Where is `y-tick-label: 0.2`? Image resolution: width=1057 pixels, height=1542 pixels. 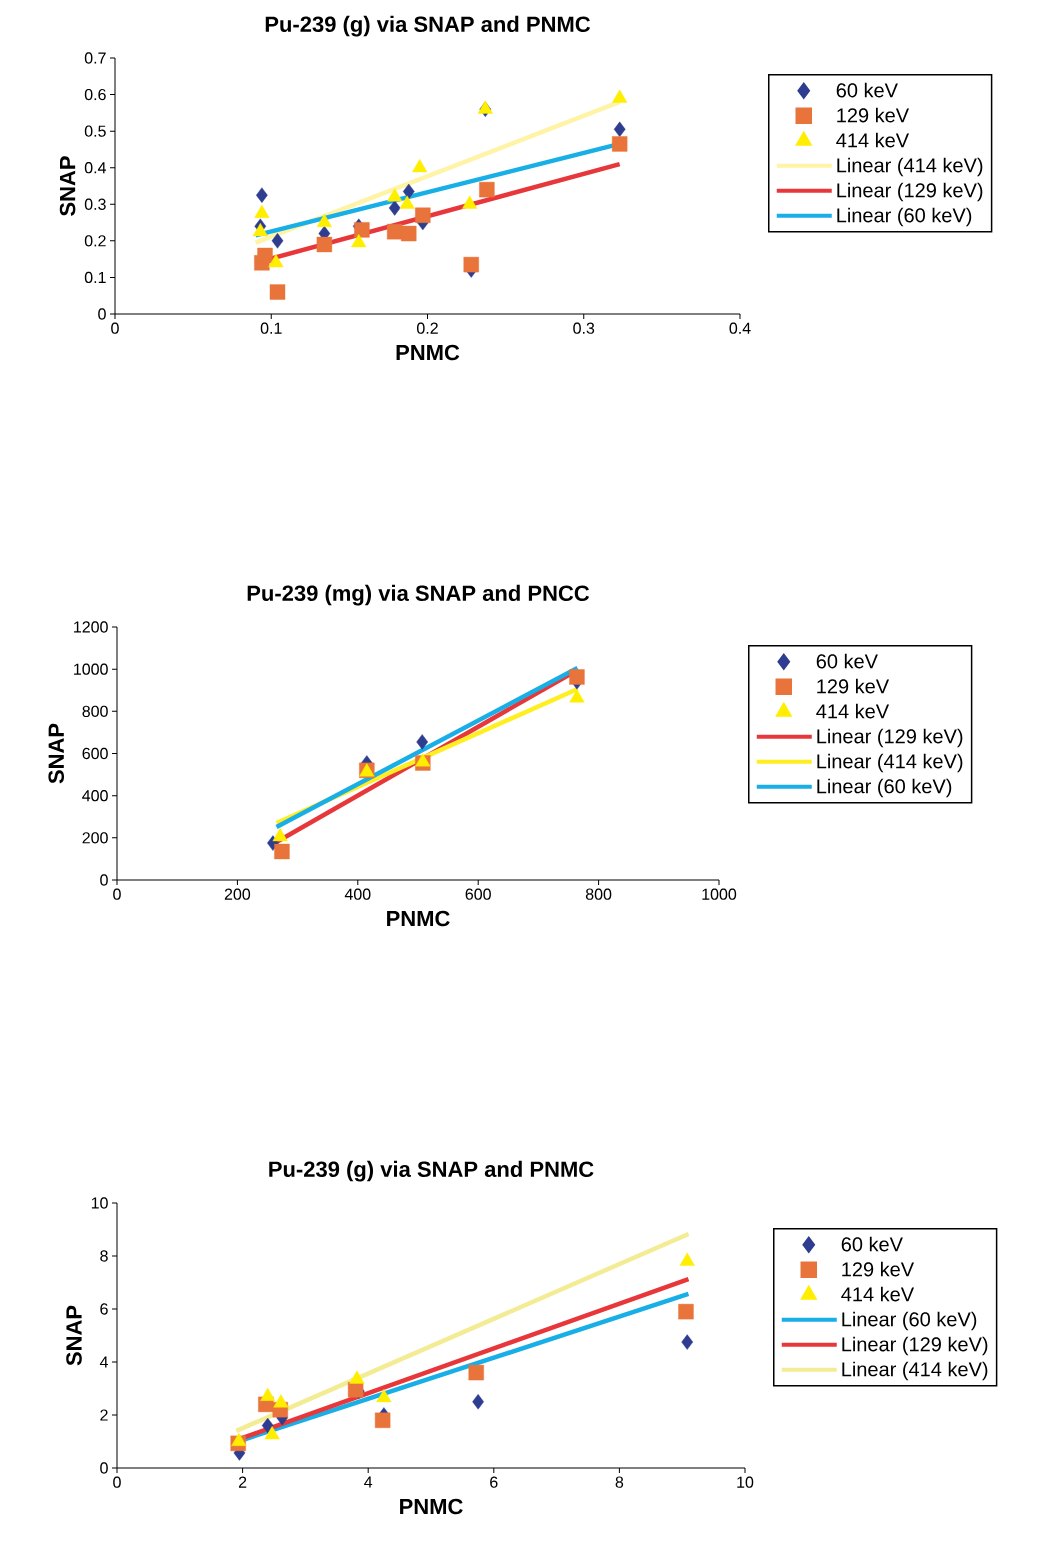
y-tick-label: 0.2 is located at coordinates (95, 241).